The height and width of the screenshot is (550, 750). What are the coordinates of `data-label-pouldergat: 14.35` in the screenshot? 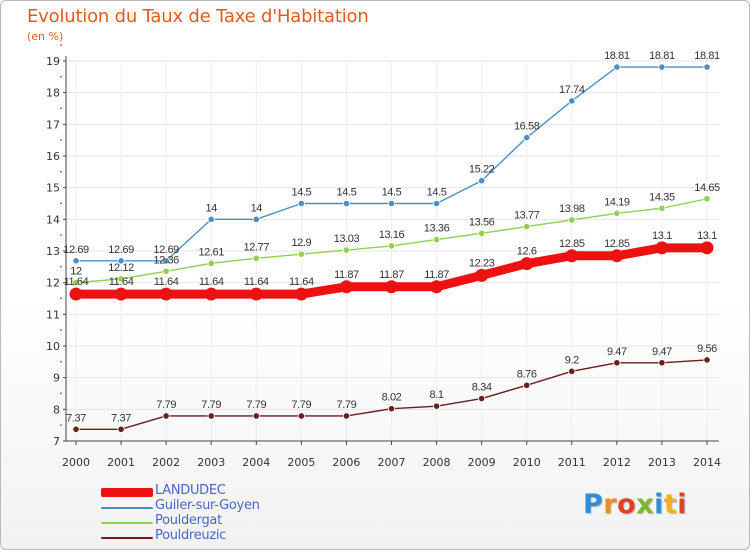 It's located at (662, 197).